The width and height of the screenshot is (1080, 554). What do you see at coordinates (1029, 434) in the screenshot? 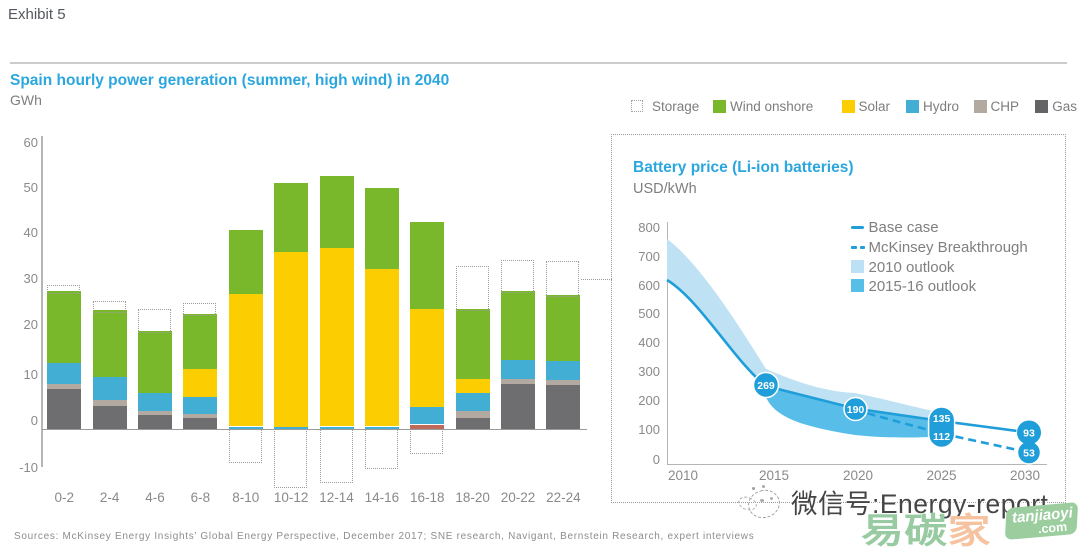
I see `svg-text: 93` at bounding box center [1029, 434].